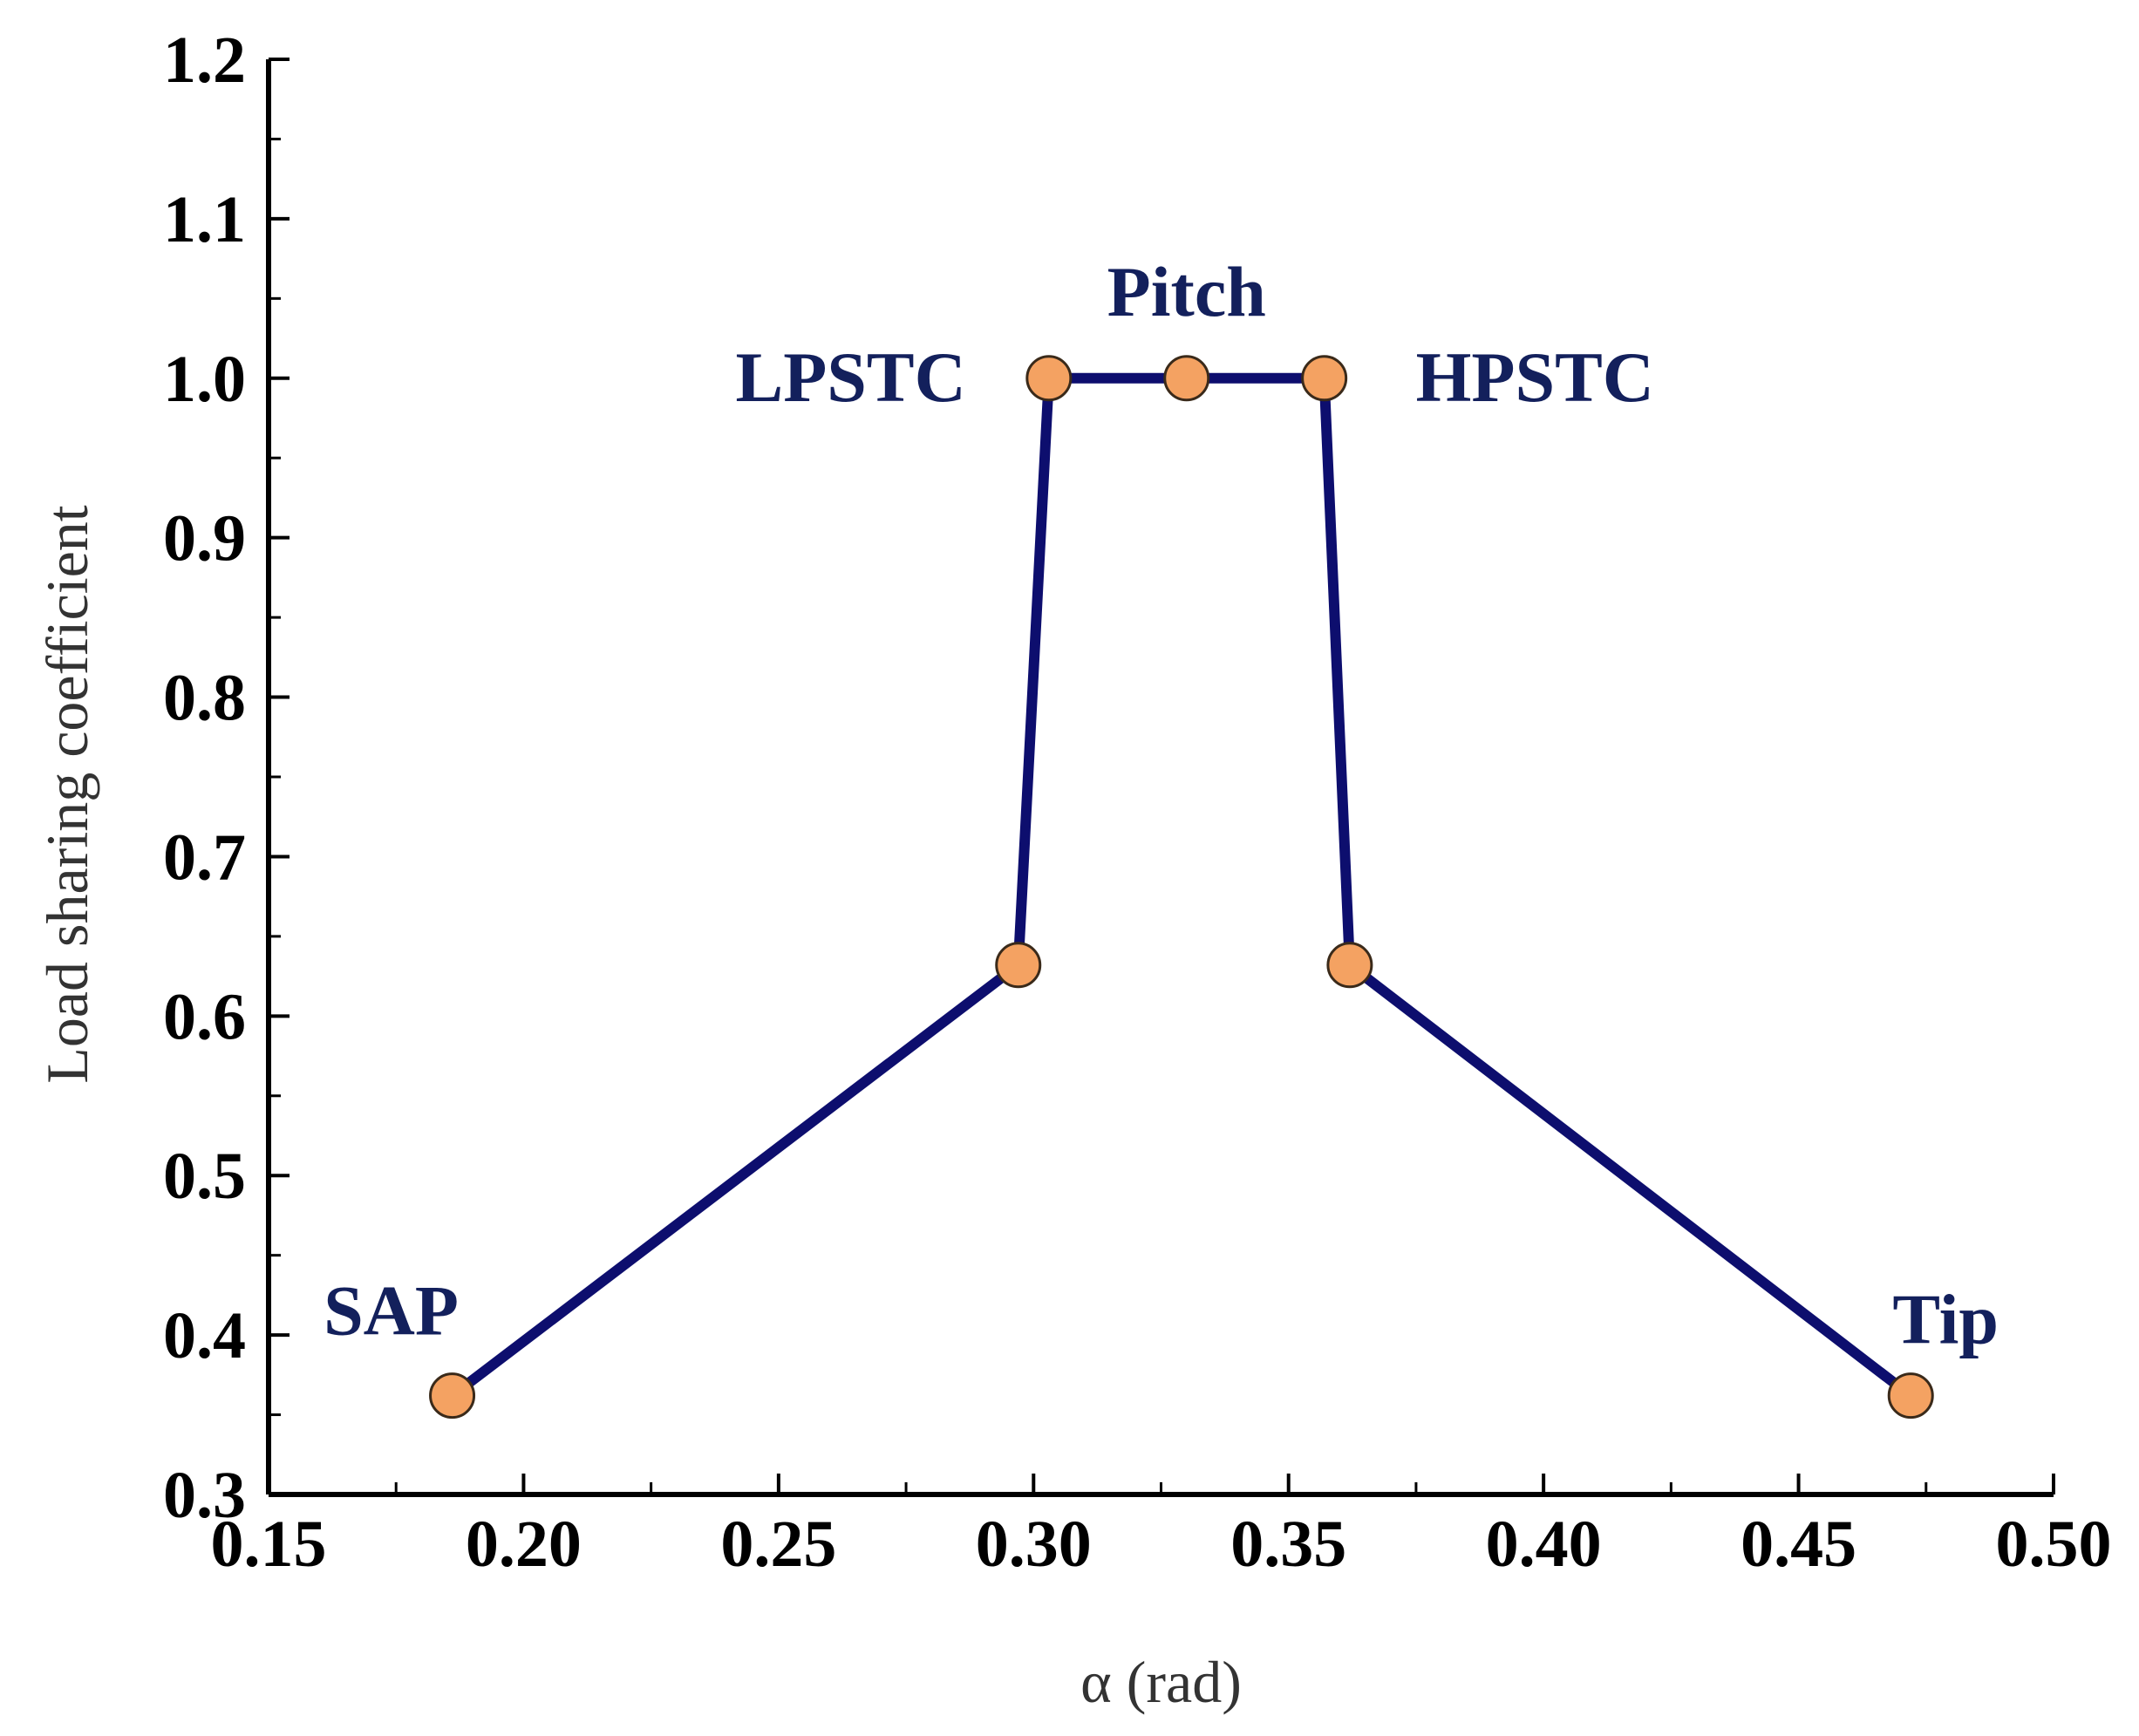  I want to click on y-tick-label: 1.2, so click(204, 61).